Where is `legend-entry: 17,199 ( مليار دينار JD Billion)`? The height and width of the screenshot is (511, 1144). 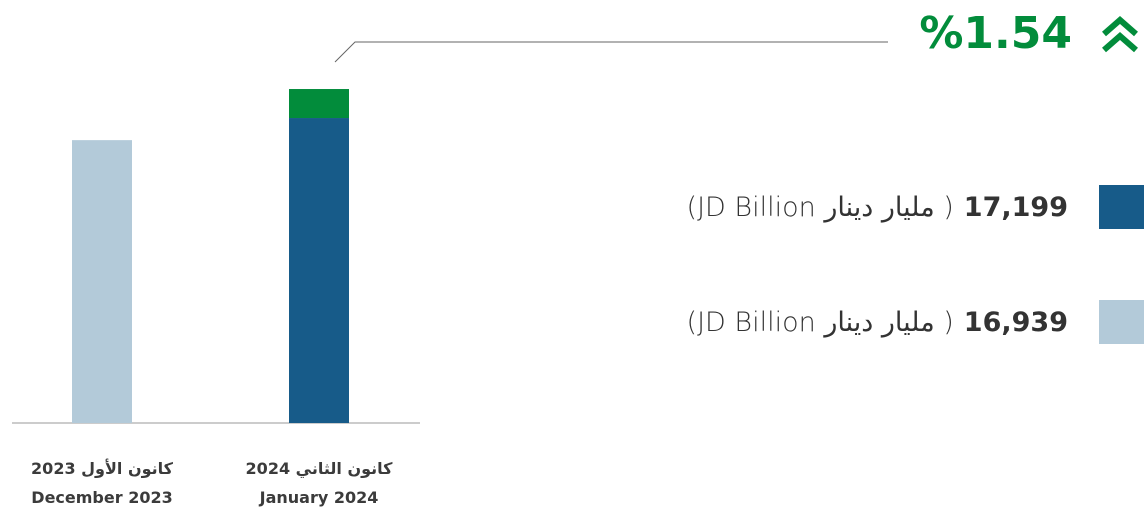 legend-entry: 17,199 ( مليار دينار JD Billion) is located at coordinates (877, 207).